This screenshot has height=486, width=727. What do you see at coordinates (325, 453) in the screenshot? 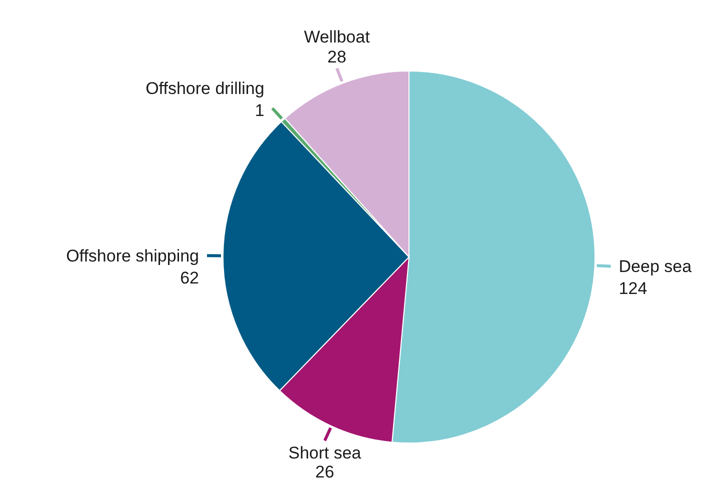
I see `slice-label: Short sea` at bounding box center [325, 453].